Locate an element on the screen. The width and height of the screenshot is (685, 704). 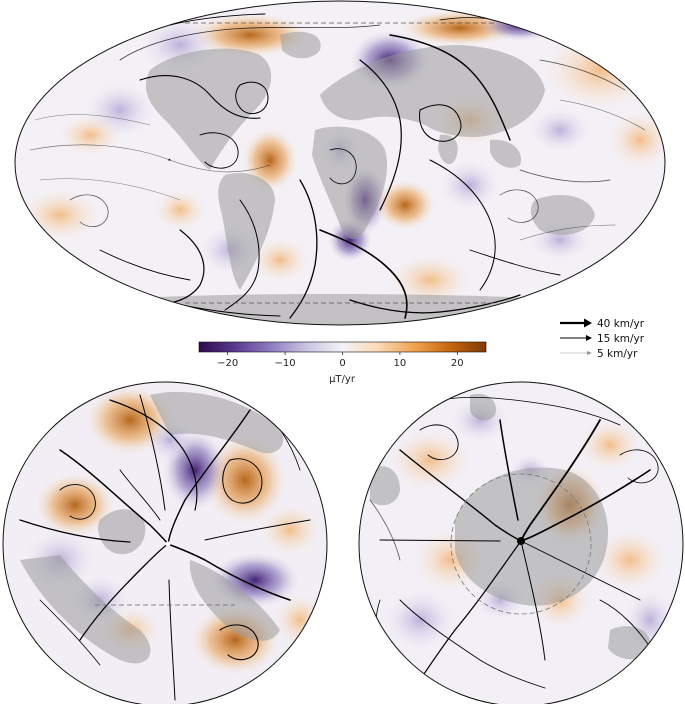
legend-label-5: 5 km/yr is located at coordinates (617, 354).